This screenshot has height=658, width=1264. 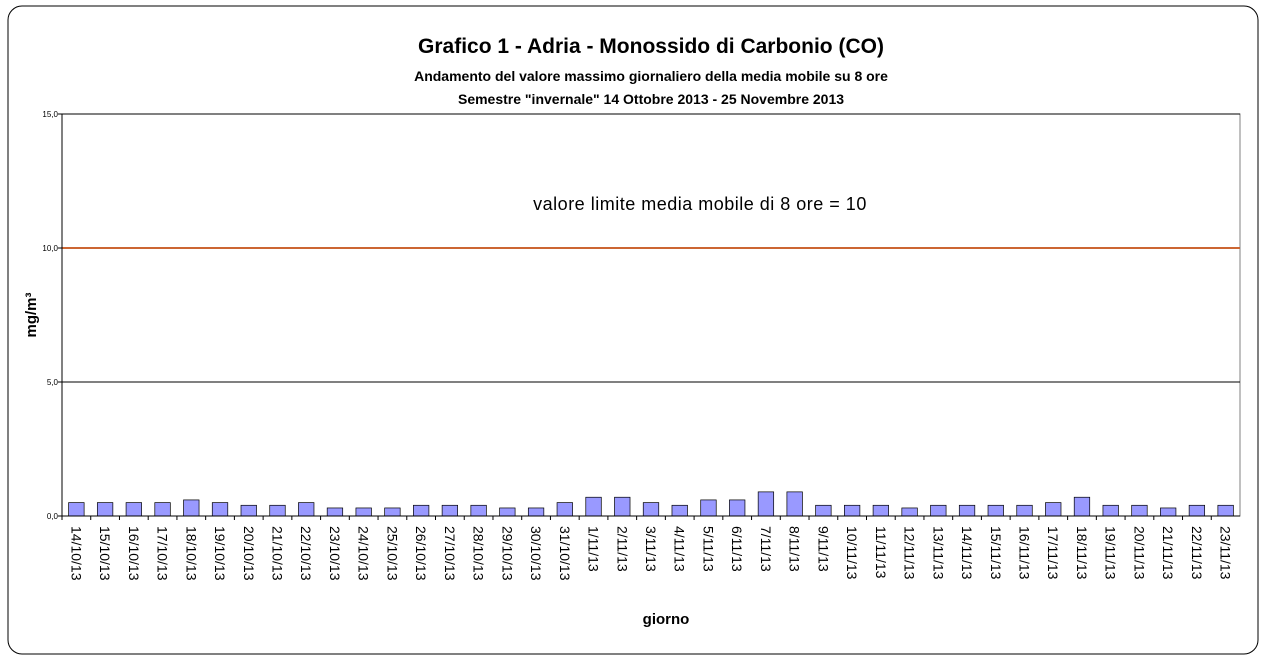 What do you see at coordinates (105, 553) in the screenshot?
I see `x-tick-label: 15/10/13` at bounding box center [105, 553].